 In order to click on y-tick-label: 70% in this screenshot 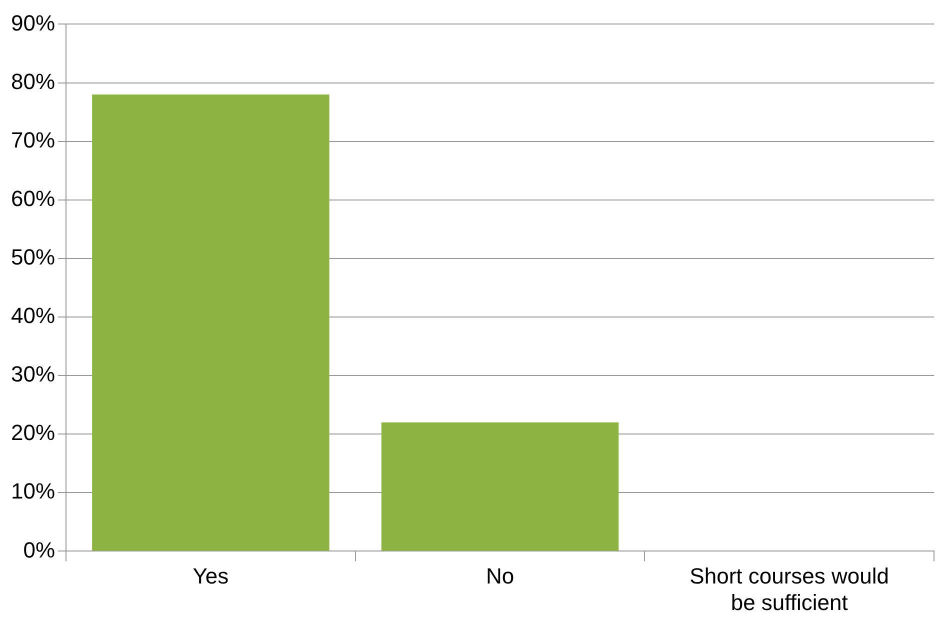, I will do `click(33, 139)`.